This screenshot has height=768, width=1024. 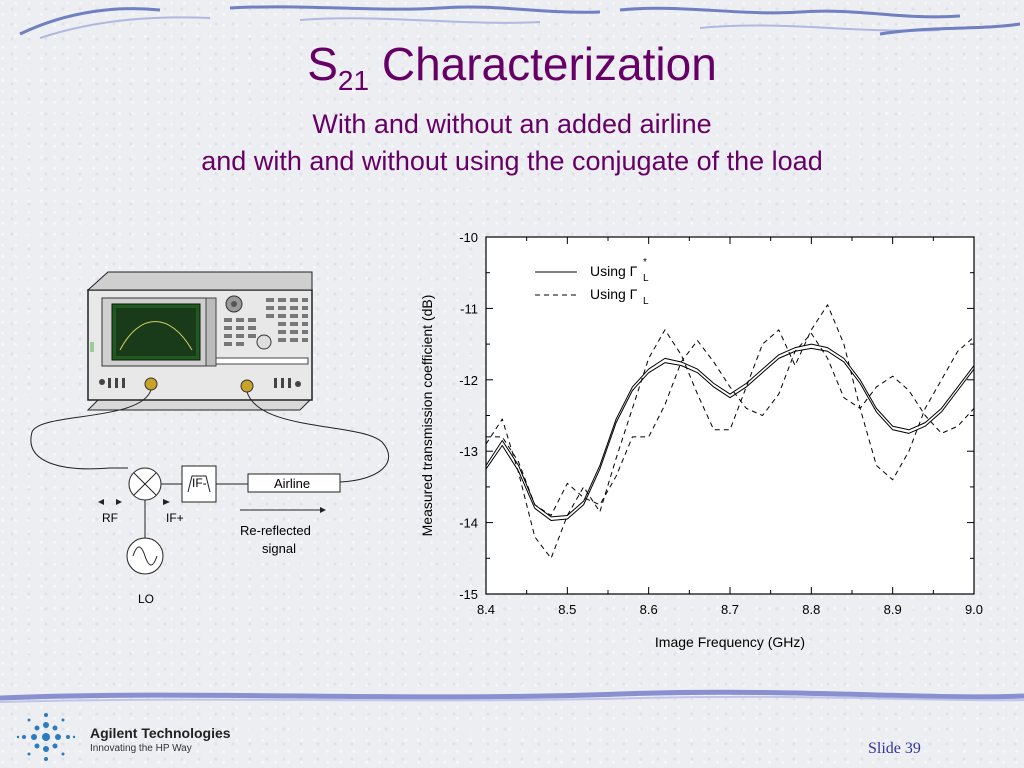 I want to click on x-tick-label: 8.5, so click(x=567, y=609).